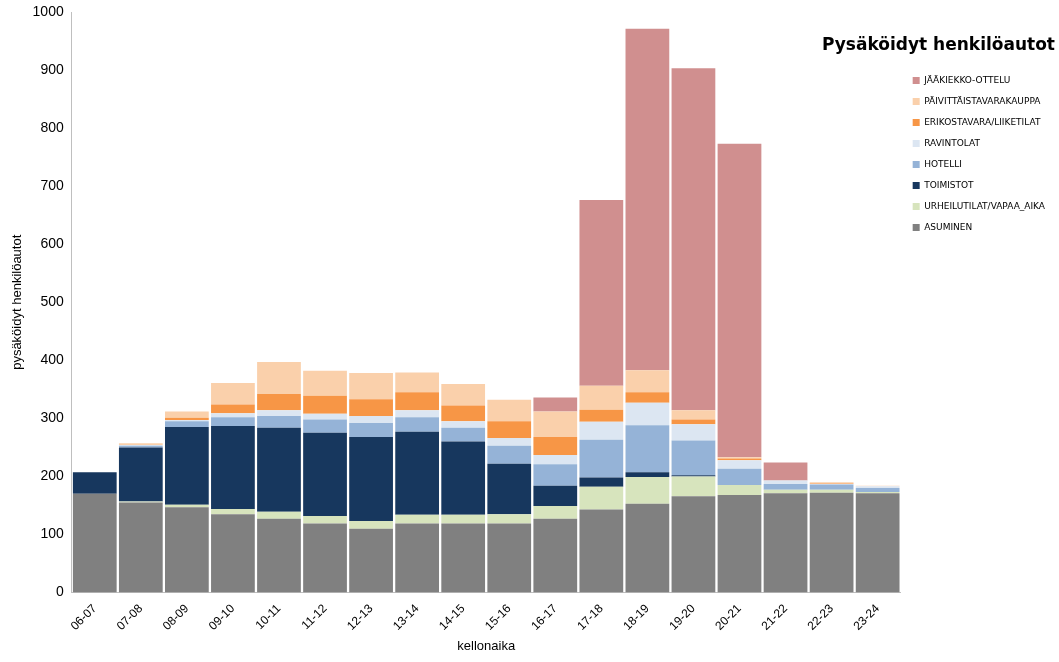 The height and width of the screenshot is (662, 1059). I want to click on y-axis-title: pysäköidyt henkilöautot, so click(17, 302).